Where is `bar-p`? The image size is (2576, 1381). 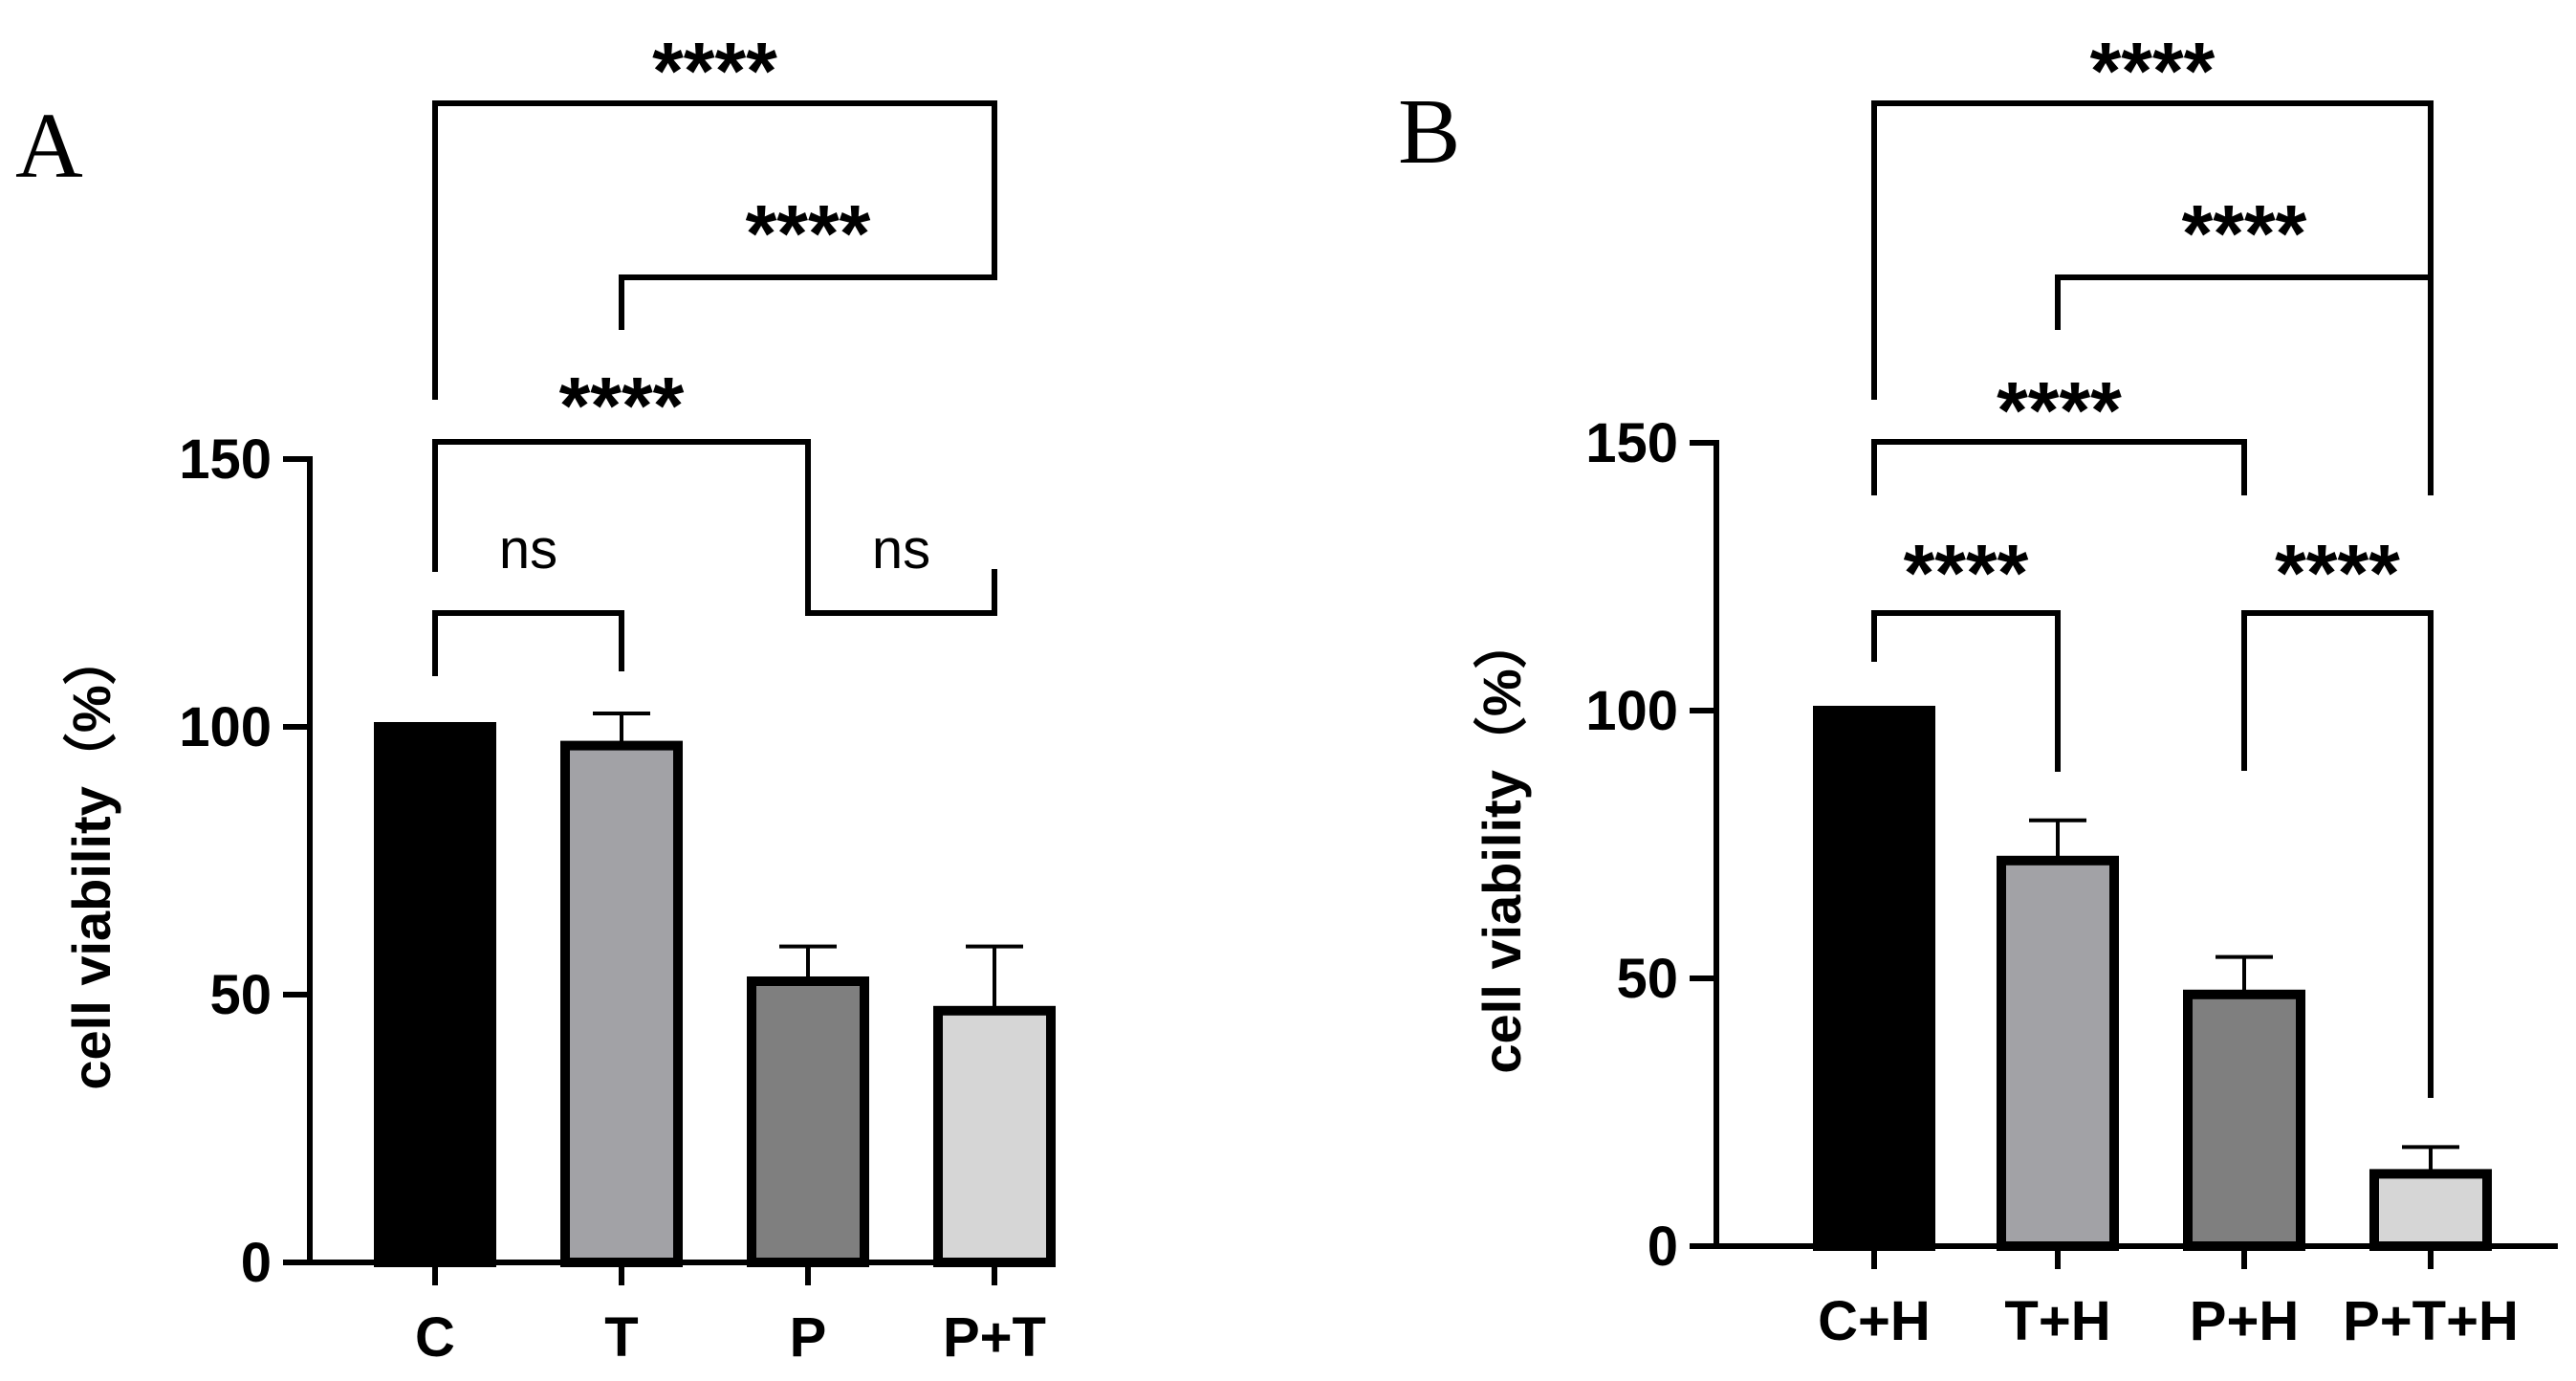
bar-p is located at coordinates (808, 1122).